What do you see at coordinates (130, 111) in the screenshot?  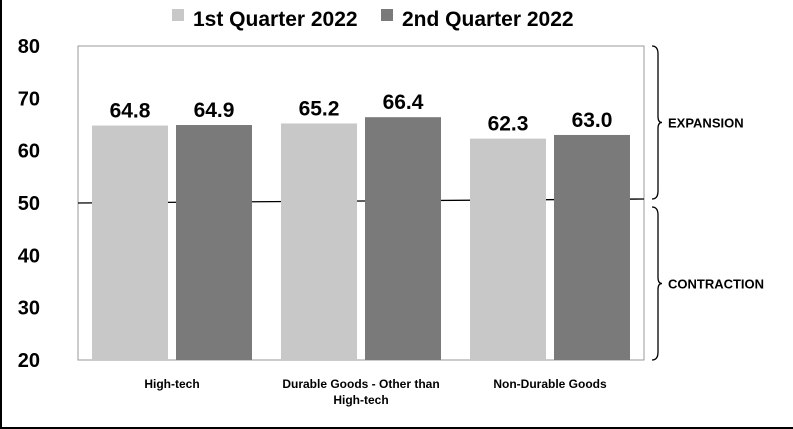 I see `data-label: 64.8` at bounding box center [130, 111].